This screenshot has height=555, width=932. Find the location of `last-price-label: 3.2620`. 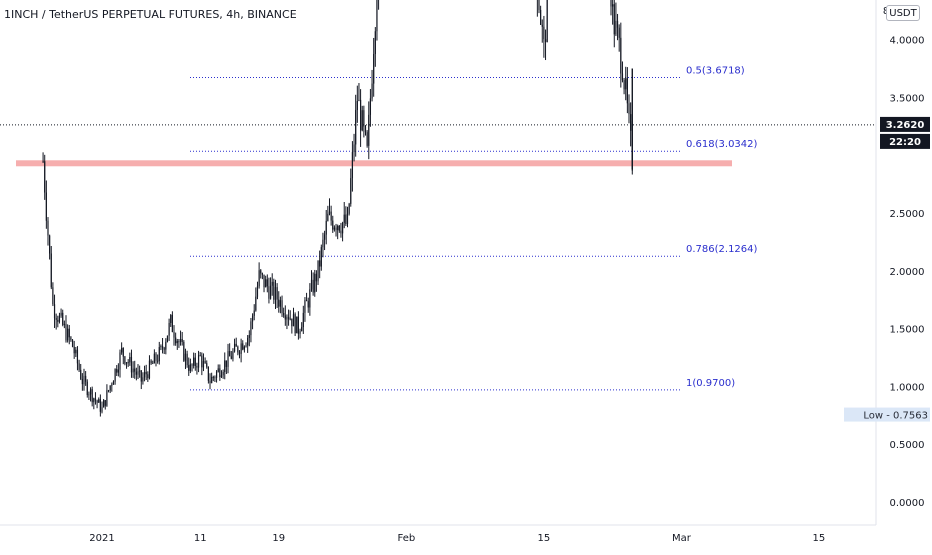

last-price-label: 3.2620 is located at coordinates (905, 125).